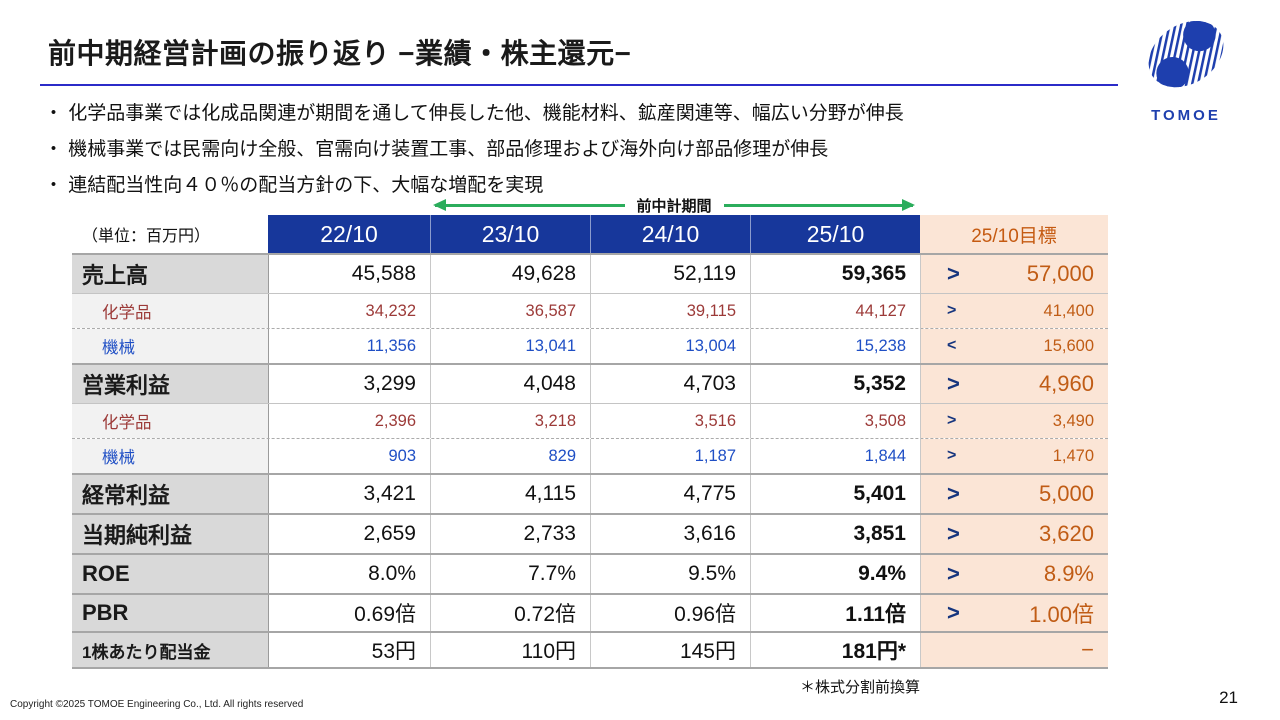  I want to click on footnote-stock-split: ＊株式分割前換算, so click(860, 687).